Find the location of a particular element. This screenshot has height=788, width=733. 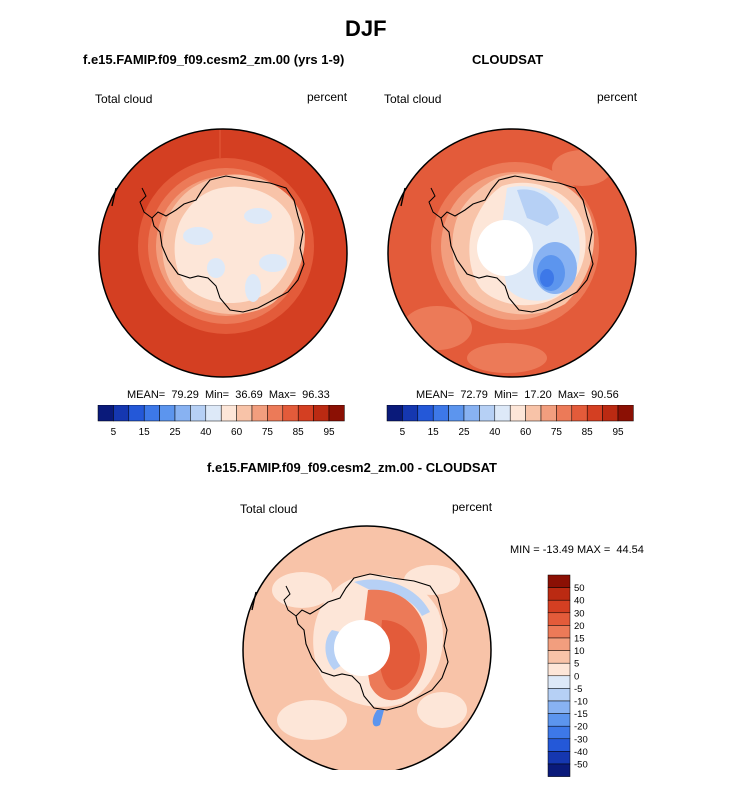

panel3-positive-region is located at coordinates (399, 655).